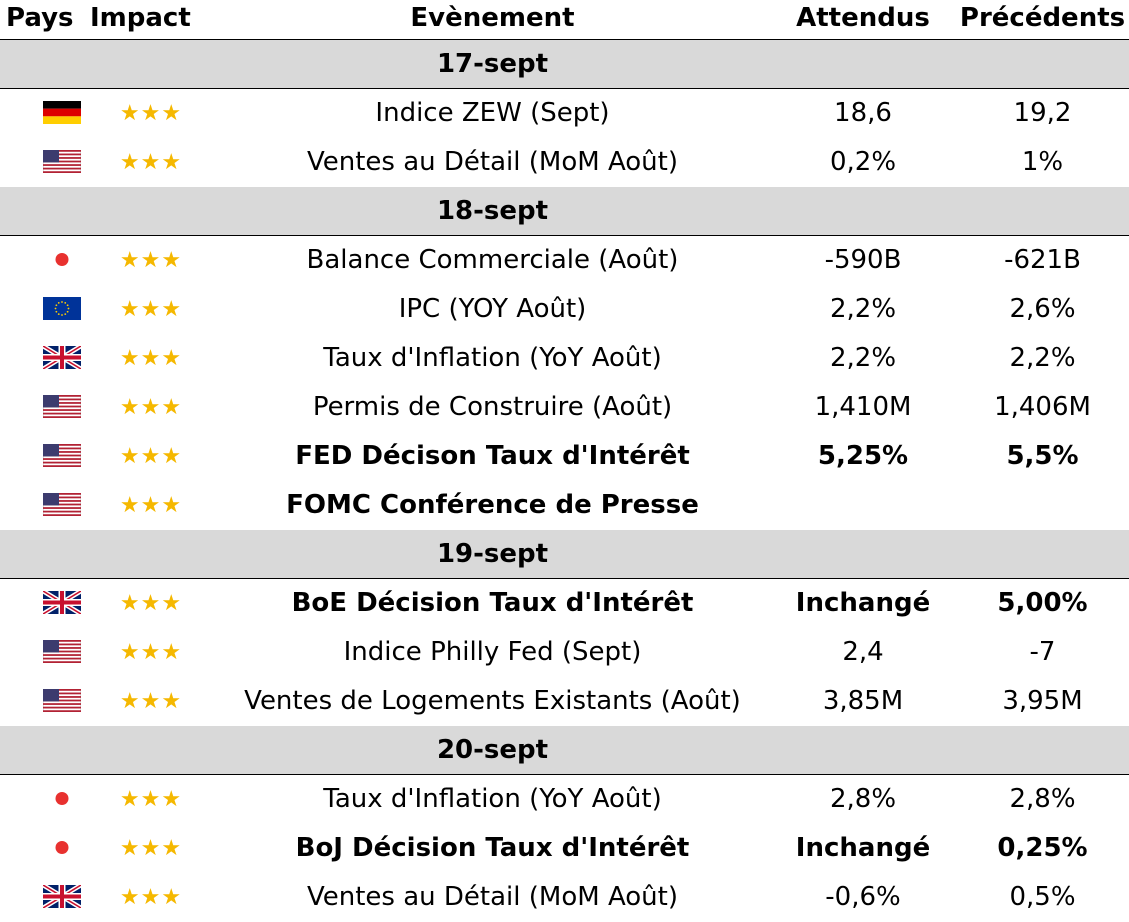 Image resolution: width=1129 pixels, height=922 pixels. Describe the element at coordinates (492, 456) in the screenshot. I see `event-name: FED Décison Taux d'Intérêt` at that location.